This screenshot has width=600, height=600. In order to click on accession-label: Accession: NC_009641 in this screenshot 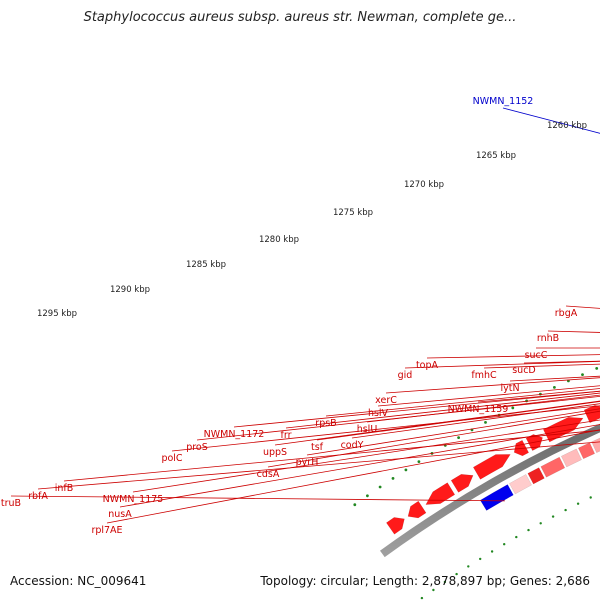, I will do `click(78, 581)`.